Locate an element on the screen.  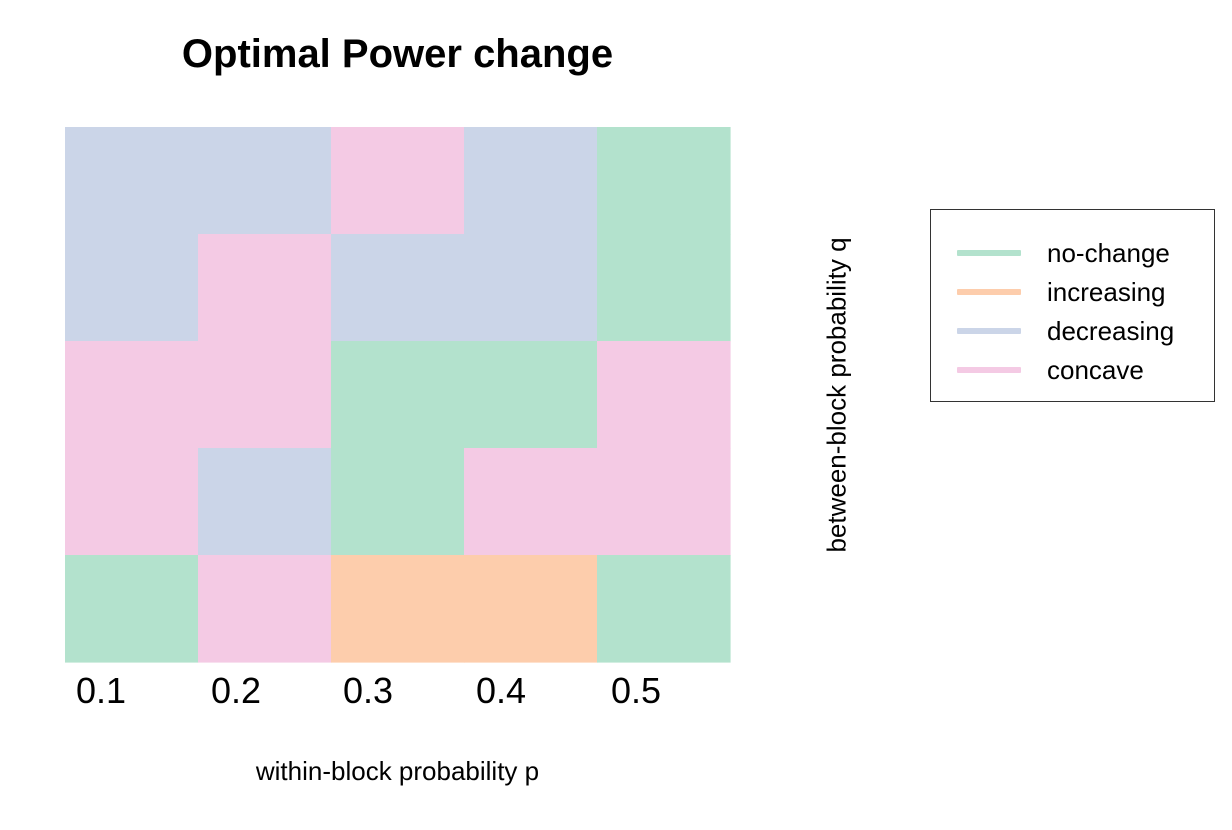
x-tick-label: 0.2 is located at coordinates (236, 690).